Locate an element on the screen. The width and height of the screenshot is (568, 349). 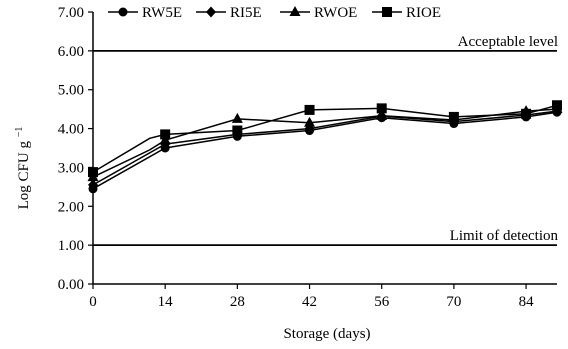
reference-line-label: Acceptable level is located at coordinates (508, 42).